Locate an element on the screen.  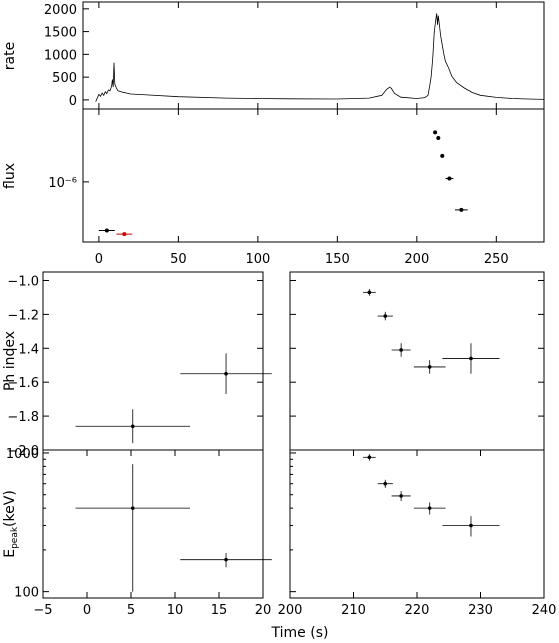
phindex-left-plot-ytick-label: −1.4 is located at coordinates (23, 349).